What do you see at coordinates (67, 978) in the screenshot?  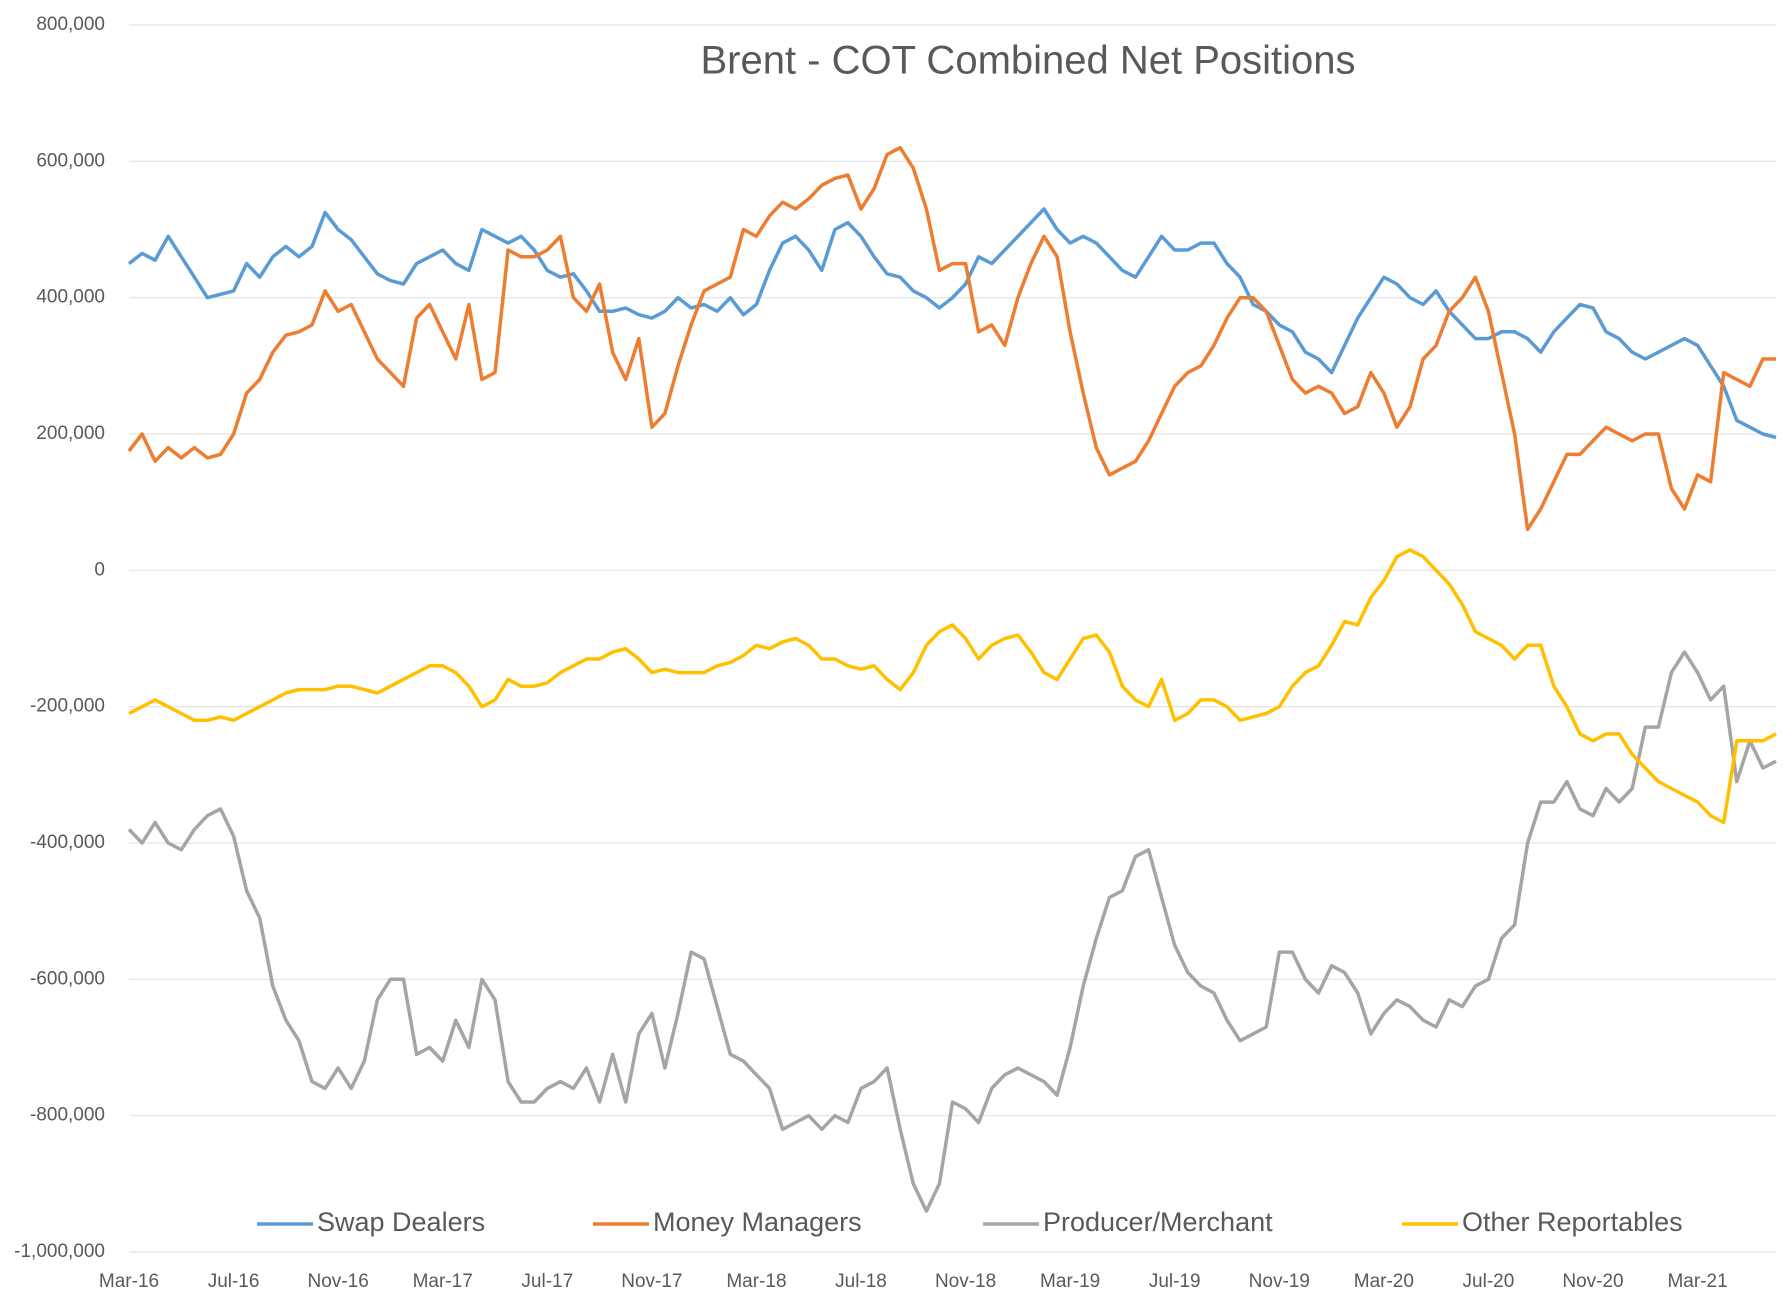 I see `y-tick-label: -600,000` at bounding box center [67, 978].